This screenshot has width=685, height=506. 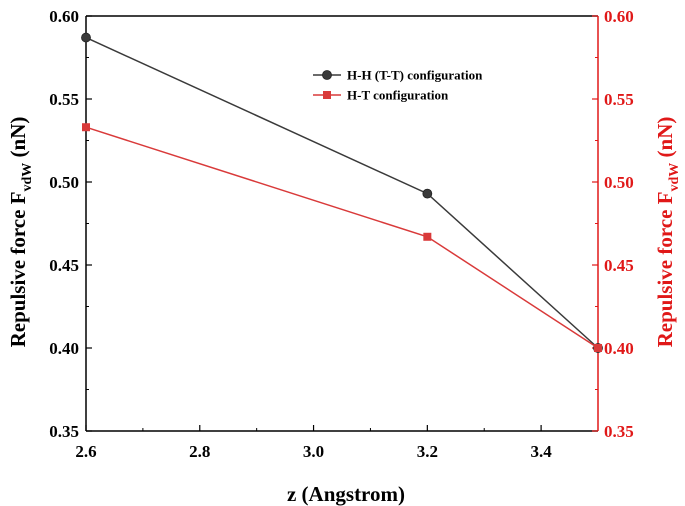 I want to click on chart-legend: H-H (T-T) configuration H-T configuration, so click(x=398, y=85).